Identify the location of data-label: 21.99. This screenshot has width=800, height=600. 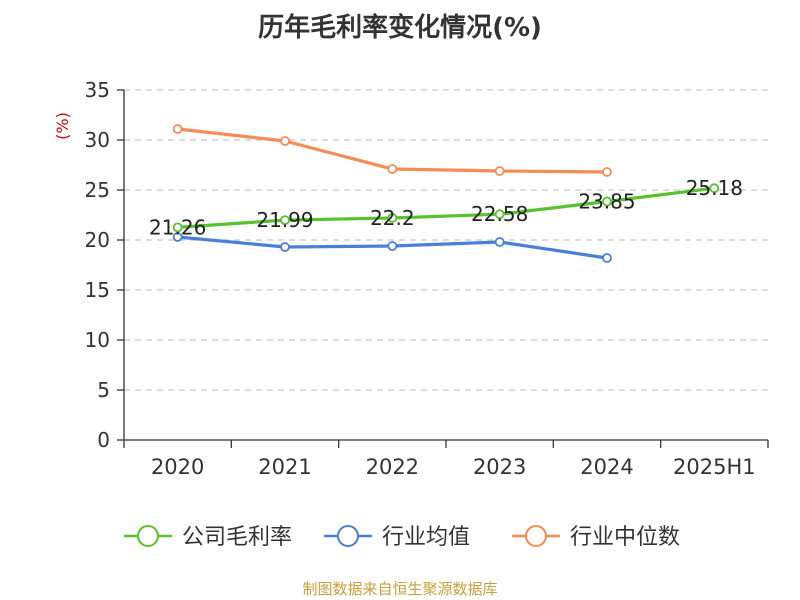
(284, 220).